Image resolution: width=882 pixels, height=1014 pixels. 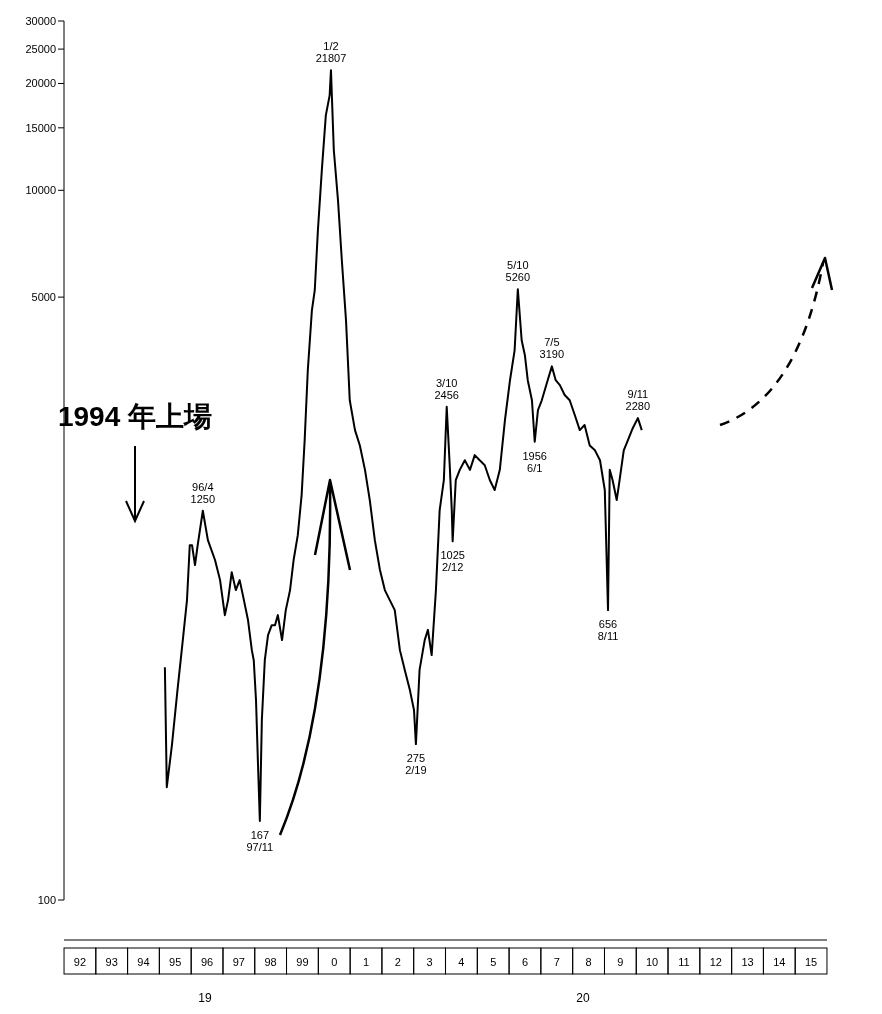 What do you see at coordinates (46, 899) in the screenshot?
I see `y-tick-label: 100` at bounding box center [46, 899].